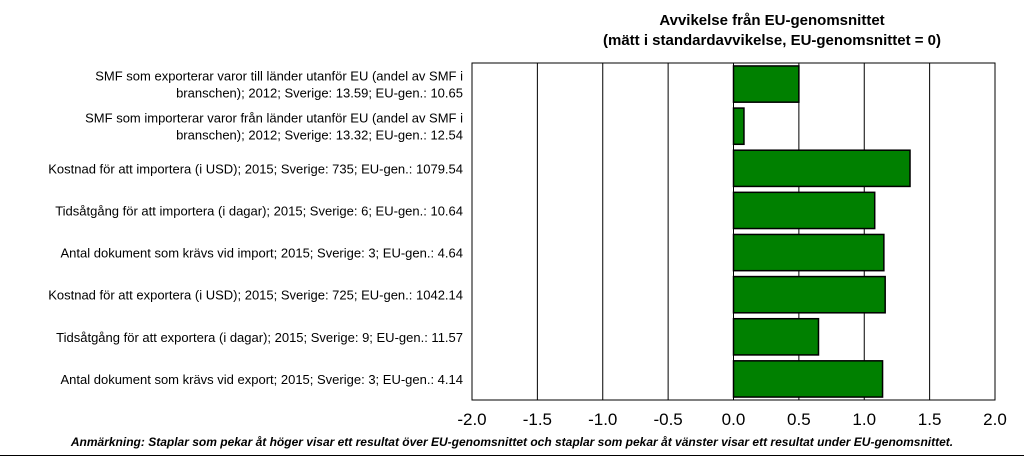 This screenshot has height=458, width=1024. What do you see at coordinates (667, 419) in the screenshot?
I see `x-tick-label: -0.5` at bounding box center [667, 419].